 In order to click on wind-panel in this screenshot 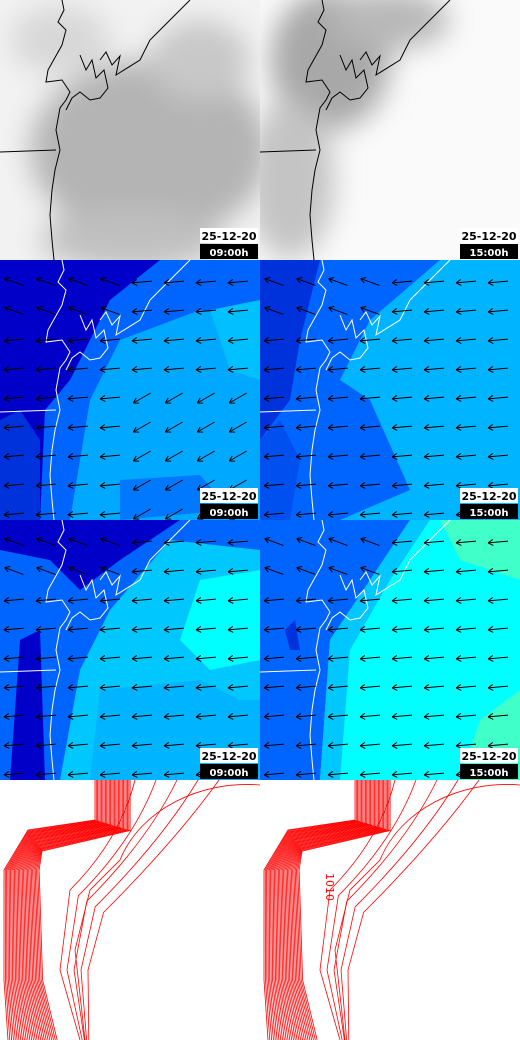, I will do `click(130, 650)`.